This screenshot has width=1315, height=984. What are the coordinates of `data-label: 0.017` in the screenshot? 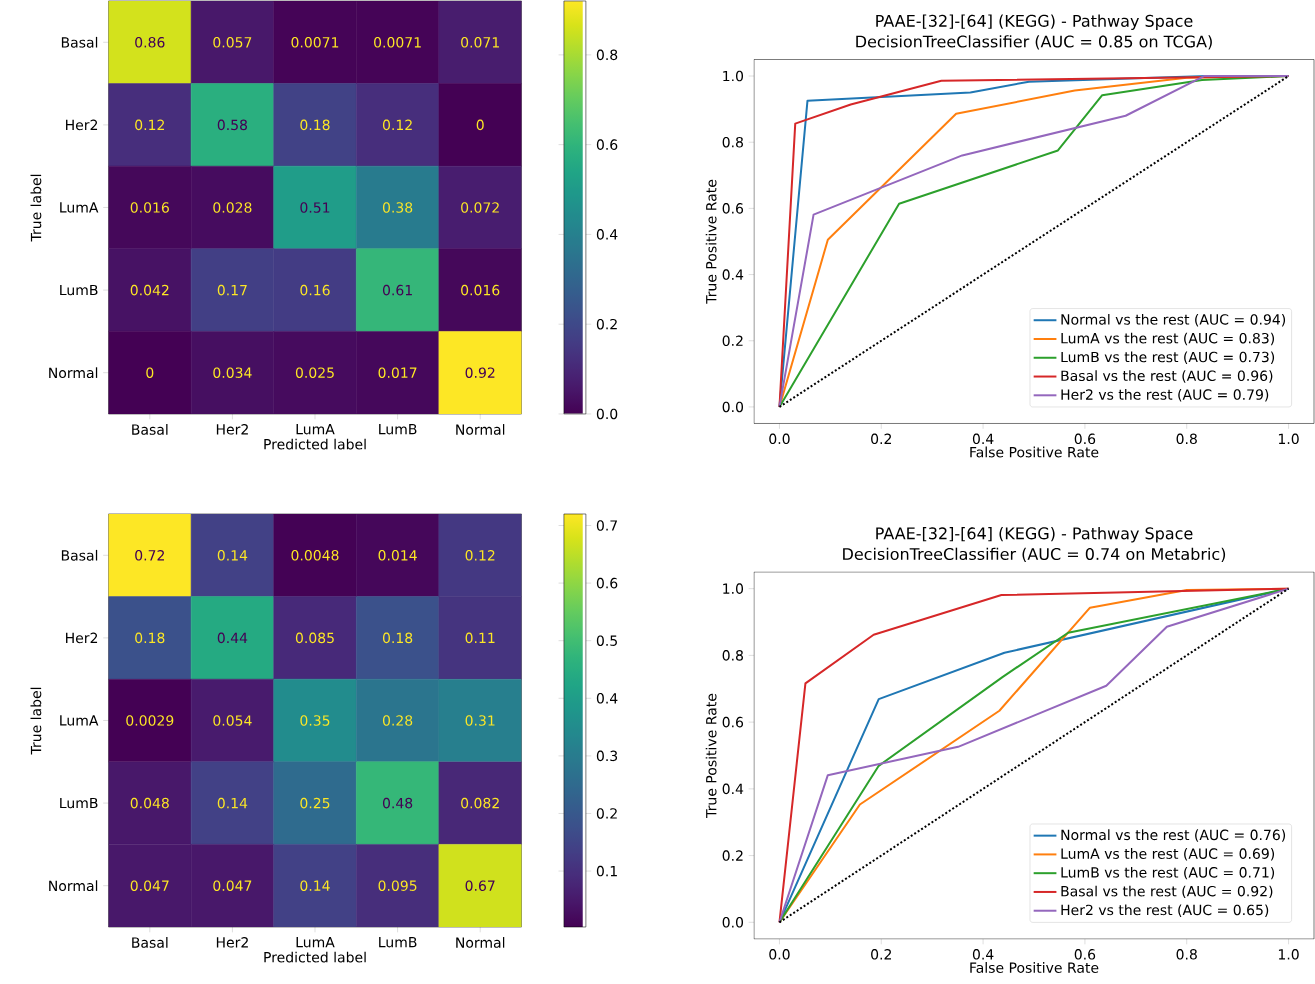 It's located at (397, 372).